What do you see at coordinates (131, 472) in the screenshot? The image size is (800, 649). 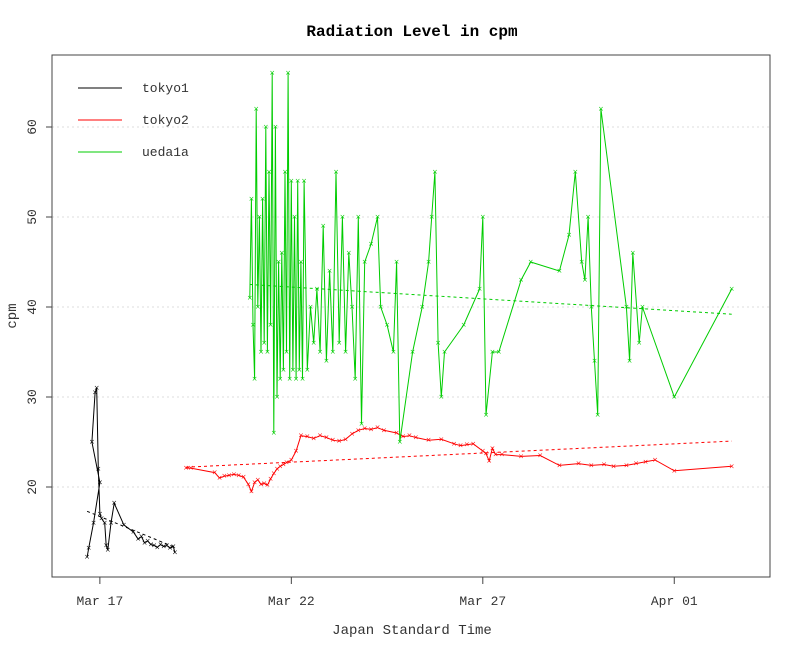 I see `series-tokyo1: ××××××××××××××××××××××××××××××` at bounding box center [131, 472].